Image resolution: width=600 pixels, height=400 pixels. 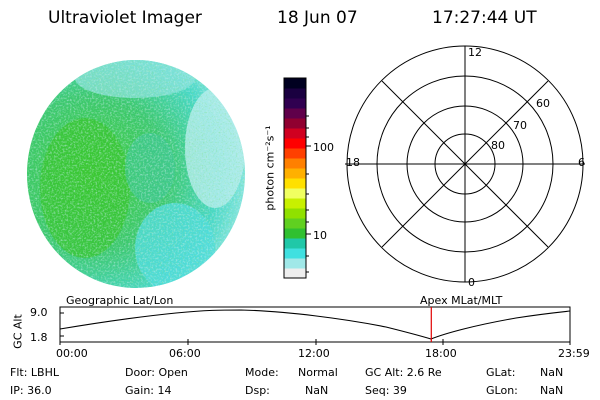 What do you see at coordinates (323, 147) in the screenshot?
I see `colorbar-tick-100: 100` at bounding box center [323, 147].